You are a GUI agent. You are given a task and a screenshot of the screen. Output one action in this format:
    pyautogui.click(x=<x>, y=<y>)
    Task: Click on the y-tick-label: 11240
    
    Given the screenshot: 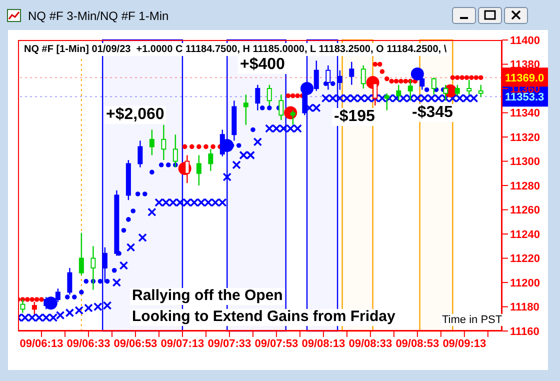 What is the action you would take?
    pyautogui.click(x=525, y=234)
    